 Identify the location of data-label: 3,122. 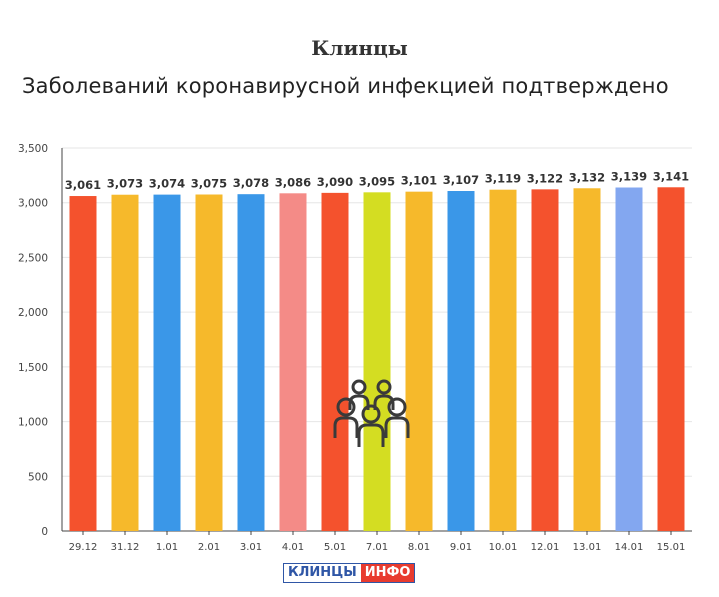
(545, 178).